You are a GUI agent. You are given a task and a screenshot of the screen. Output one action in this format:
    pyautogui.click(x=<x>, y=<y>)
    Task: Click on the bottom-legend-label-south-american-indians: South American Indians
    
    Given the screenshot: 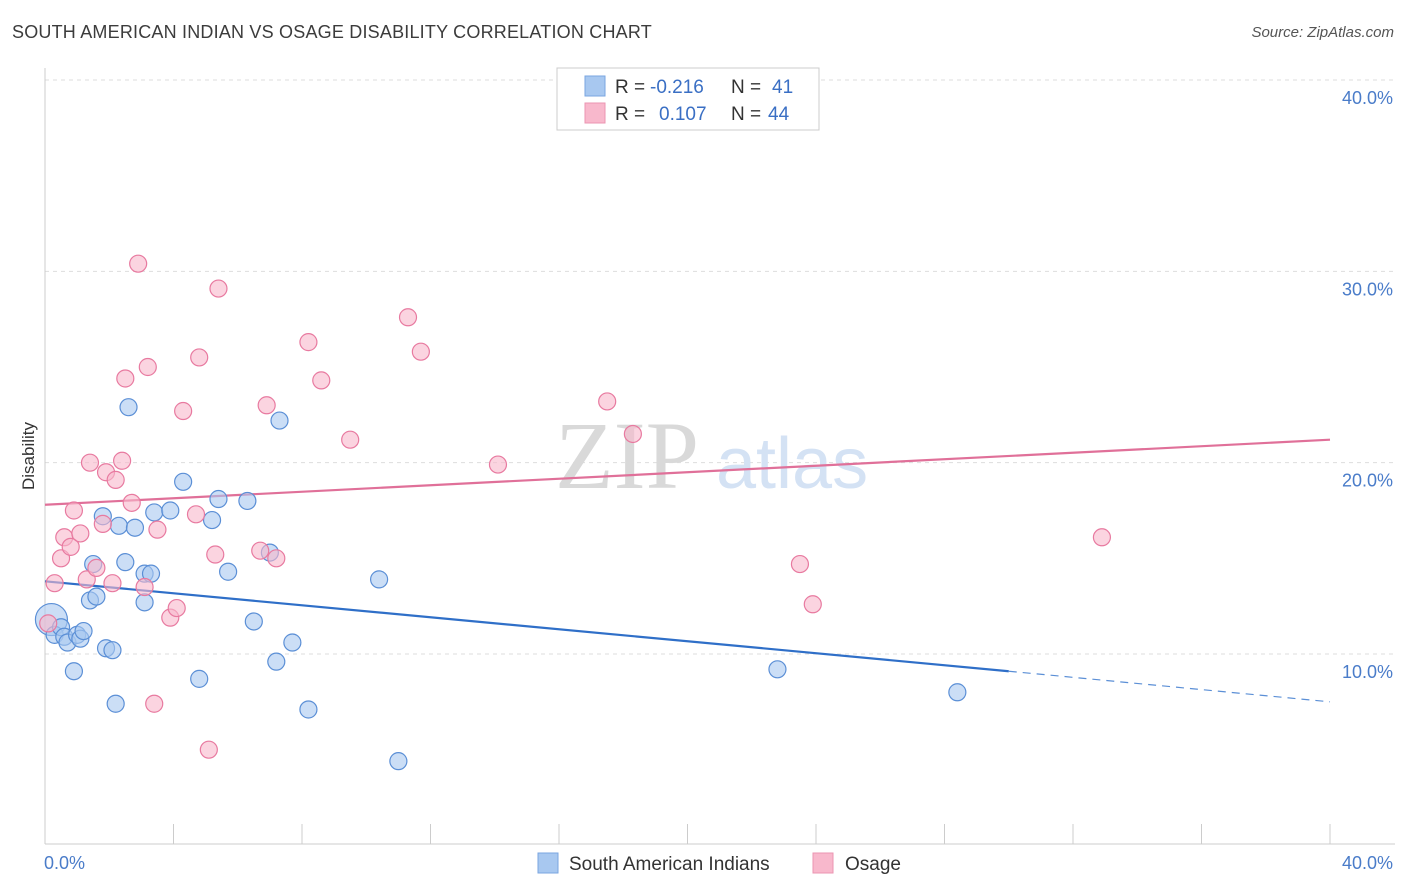 What is the action you would take?
    pyautogui.click(x=669, y=864)
    